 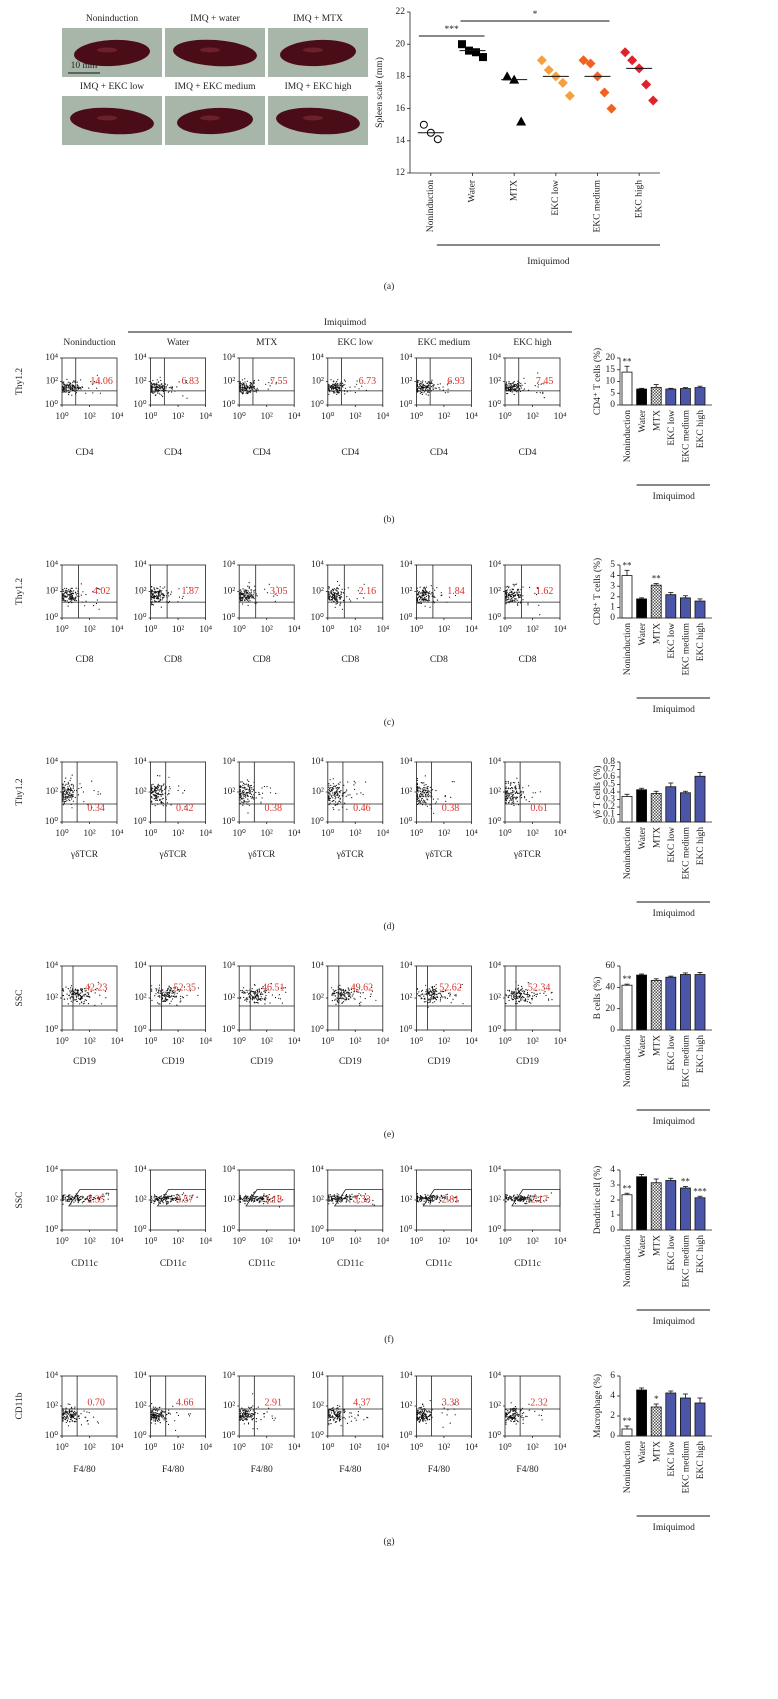 What do you see at coordinates (206, 1042) in the screenshot?
I see `x-tick-label: 10⁴` at bounding box center [206, 1042].